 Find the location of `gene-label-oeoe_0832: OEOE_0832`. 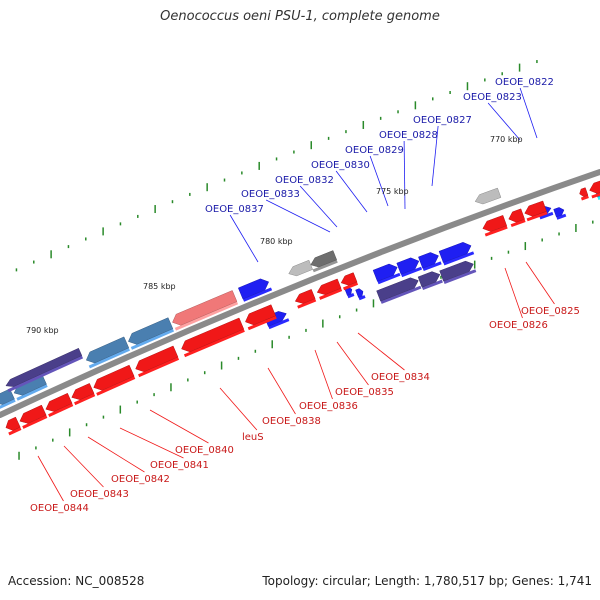

gene-label-oeoe_0832: OEOE_0832 is located at coordinates (304, 180).